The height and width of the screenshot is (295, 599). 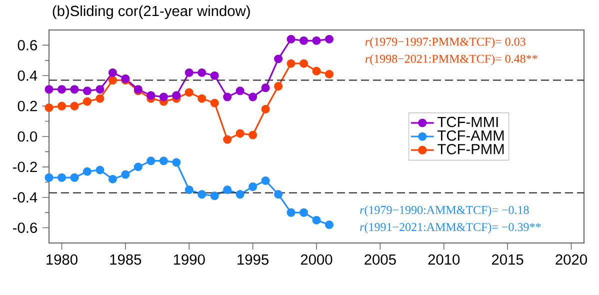 What do you see at coordinates (445, 42) in the screenshot?
I see `annotation: r(1979−1997:PMM&TCF)= 0.03` at bounding box center [445, 42].